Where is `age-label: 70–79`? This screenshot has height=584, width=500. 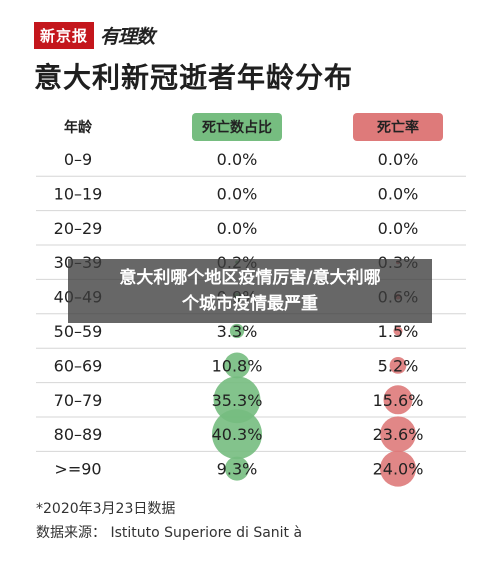 age-label: 70–79 is located at coordinates (78, 400).